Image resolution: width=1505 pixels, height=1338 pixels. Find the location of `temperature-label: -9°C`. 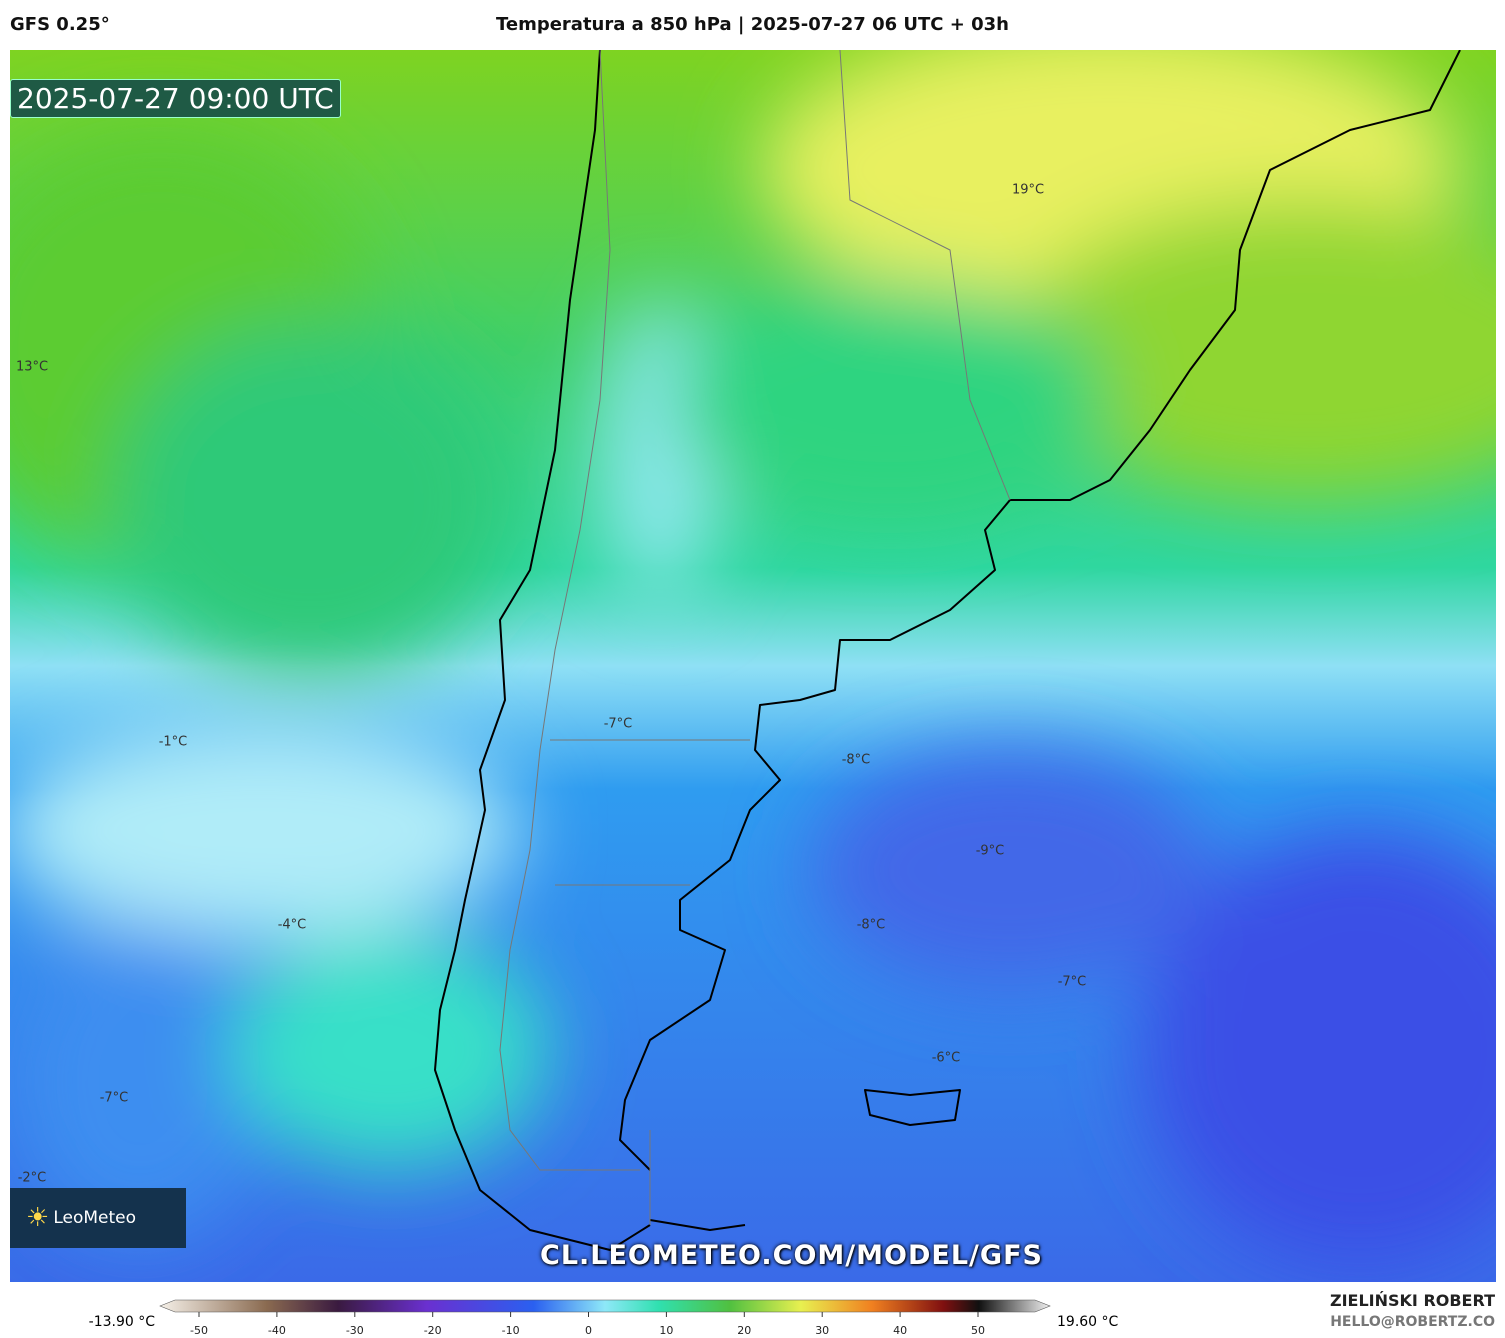

temperature-label: -9°C is located at coordinates (990, 851).